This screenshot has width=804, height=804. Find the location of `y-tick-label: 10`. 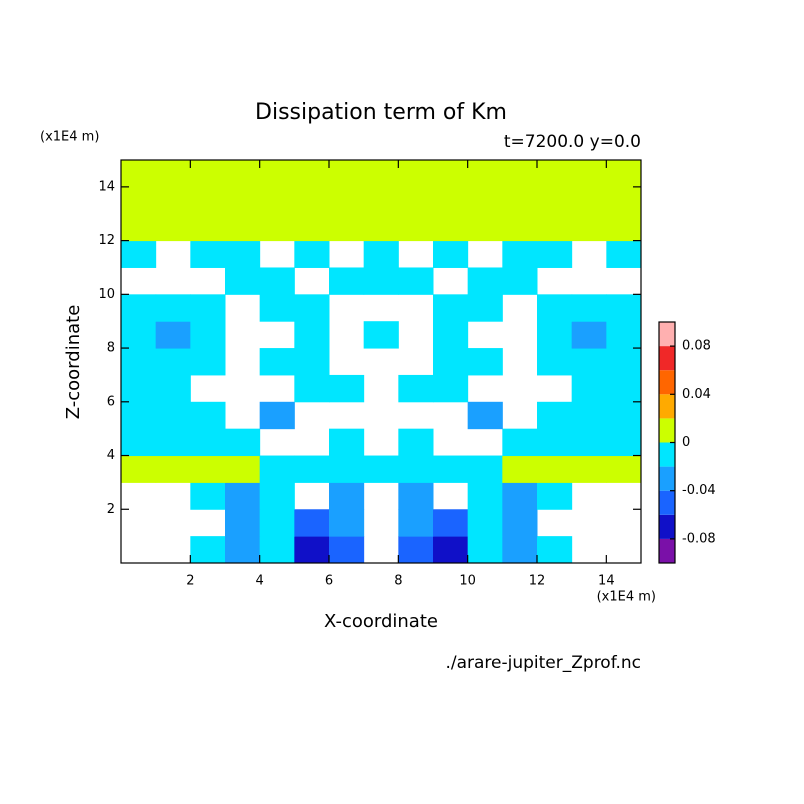

y-tick-label: 10 is located at coordinates (106, 294).